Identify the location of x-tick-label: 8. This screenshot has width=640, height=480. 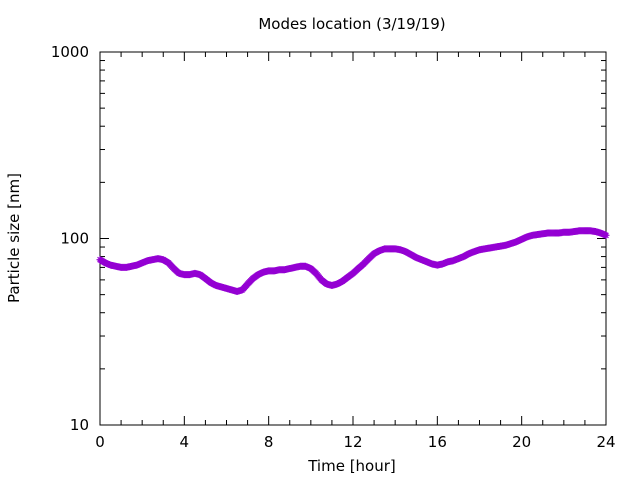
(269, 442).